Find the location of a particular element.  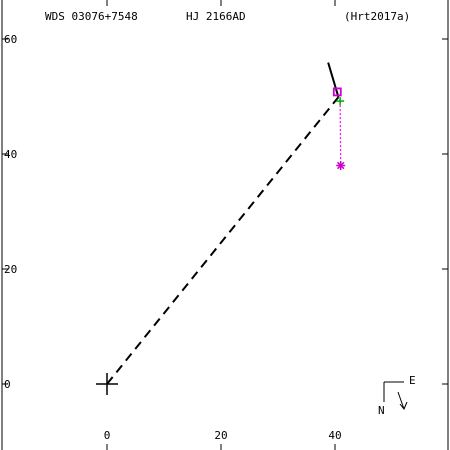

compass: E N is located at coordinates (397, 395).